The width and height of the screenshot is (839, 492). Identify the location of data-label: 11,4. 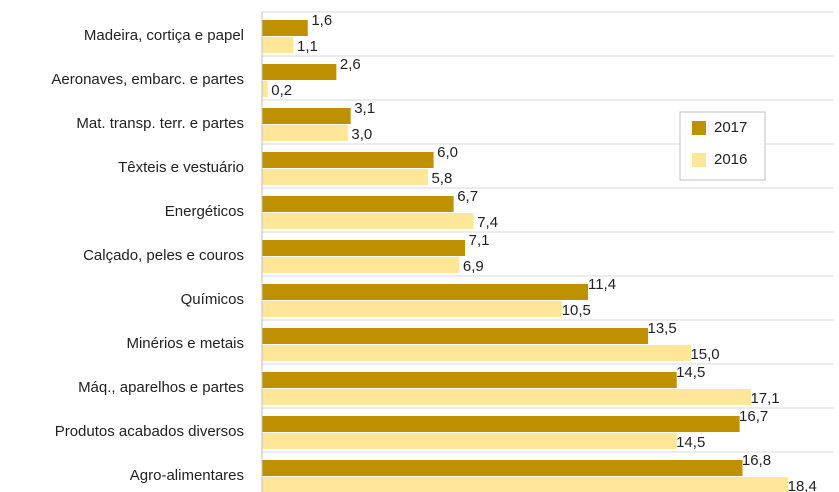
(602, 284).